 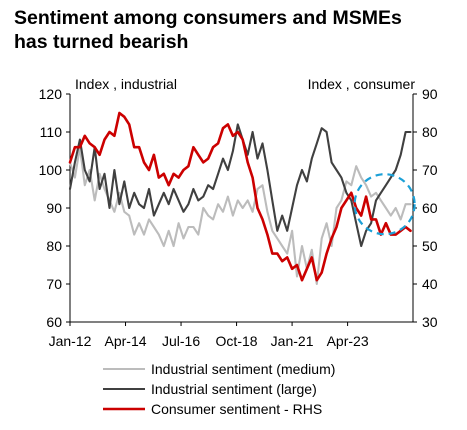 I want to click on chart-title-line-1: Sentiment among consumers and MSMEs, so click(x=208, y=18).